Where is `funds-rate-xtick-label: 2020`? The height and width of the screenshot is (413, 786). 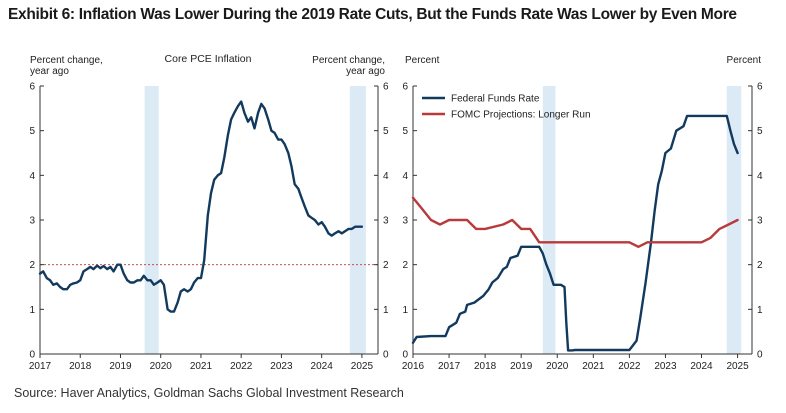
funds-rate-xtick-label: 2020 is located at coordinates (557, 366).